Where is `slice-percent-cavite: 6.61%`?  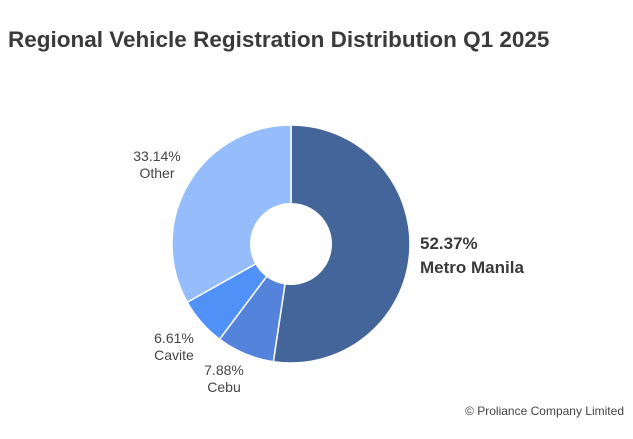
slice-percent-cavite: 6.61% is located at coordinates (174, 338).